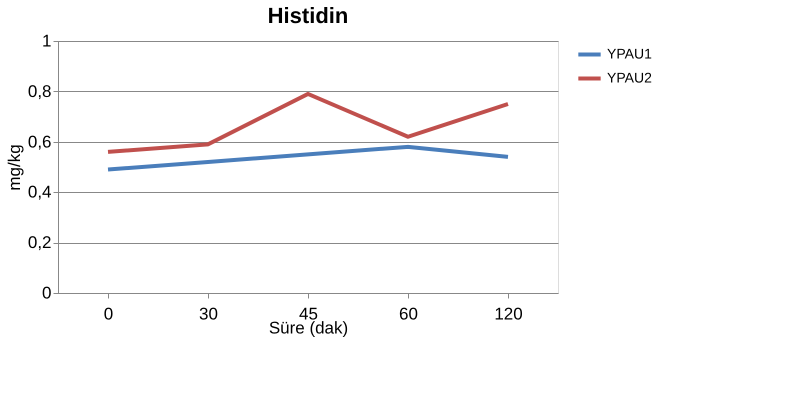 The height and width of the screenshot is (400, 793). I want to click on y-tick-label: 0,8, so click(40, 91).